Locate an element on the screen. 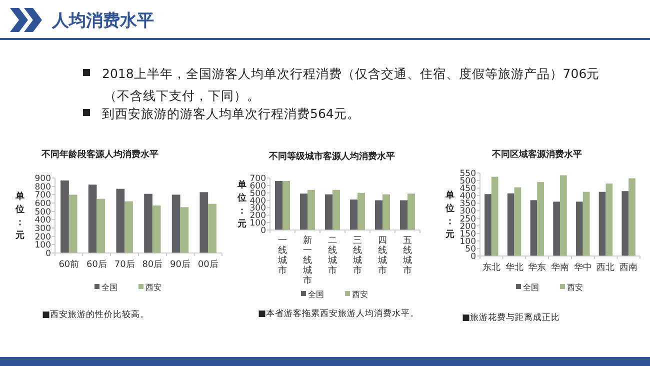 The height and width of the screenshot is (366, 650). y-tick-label: 400 is located at coordinates (42, 221).